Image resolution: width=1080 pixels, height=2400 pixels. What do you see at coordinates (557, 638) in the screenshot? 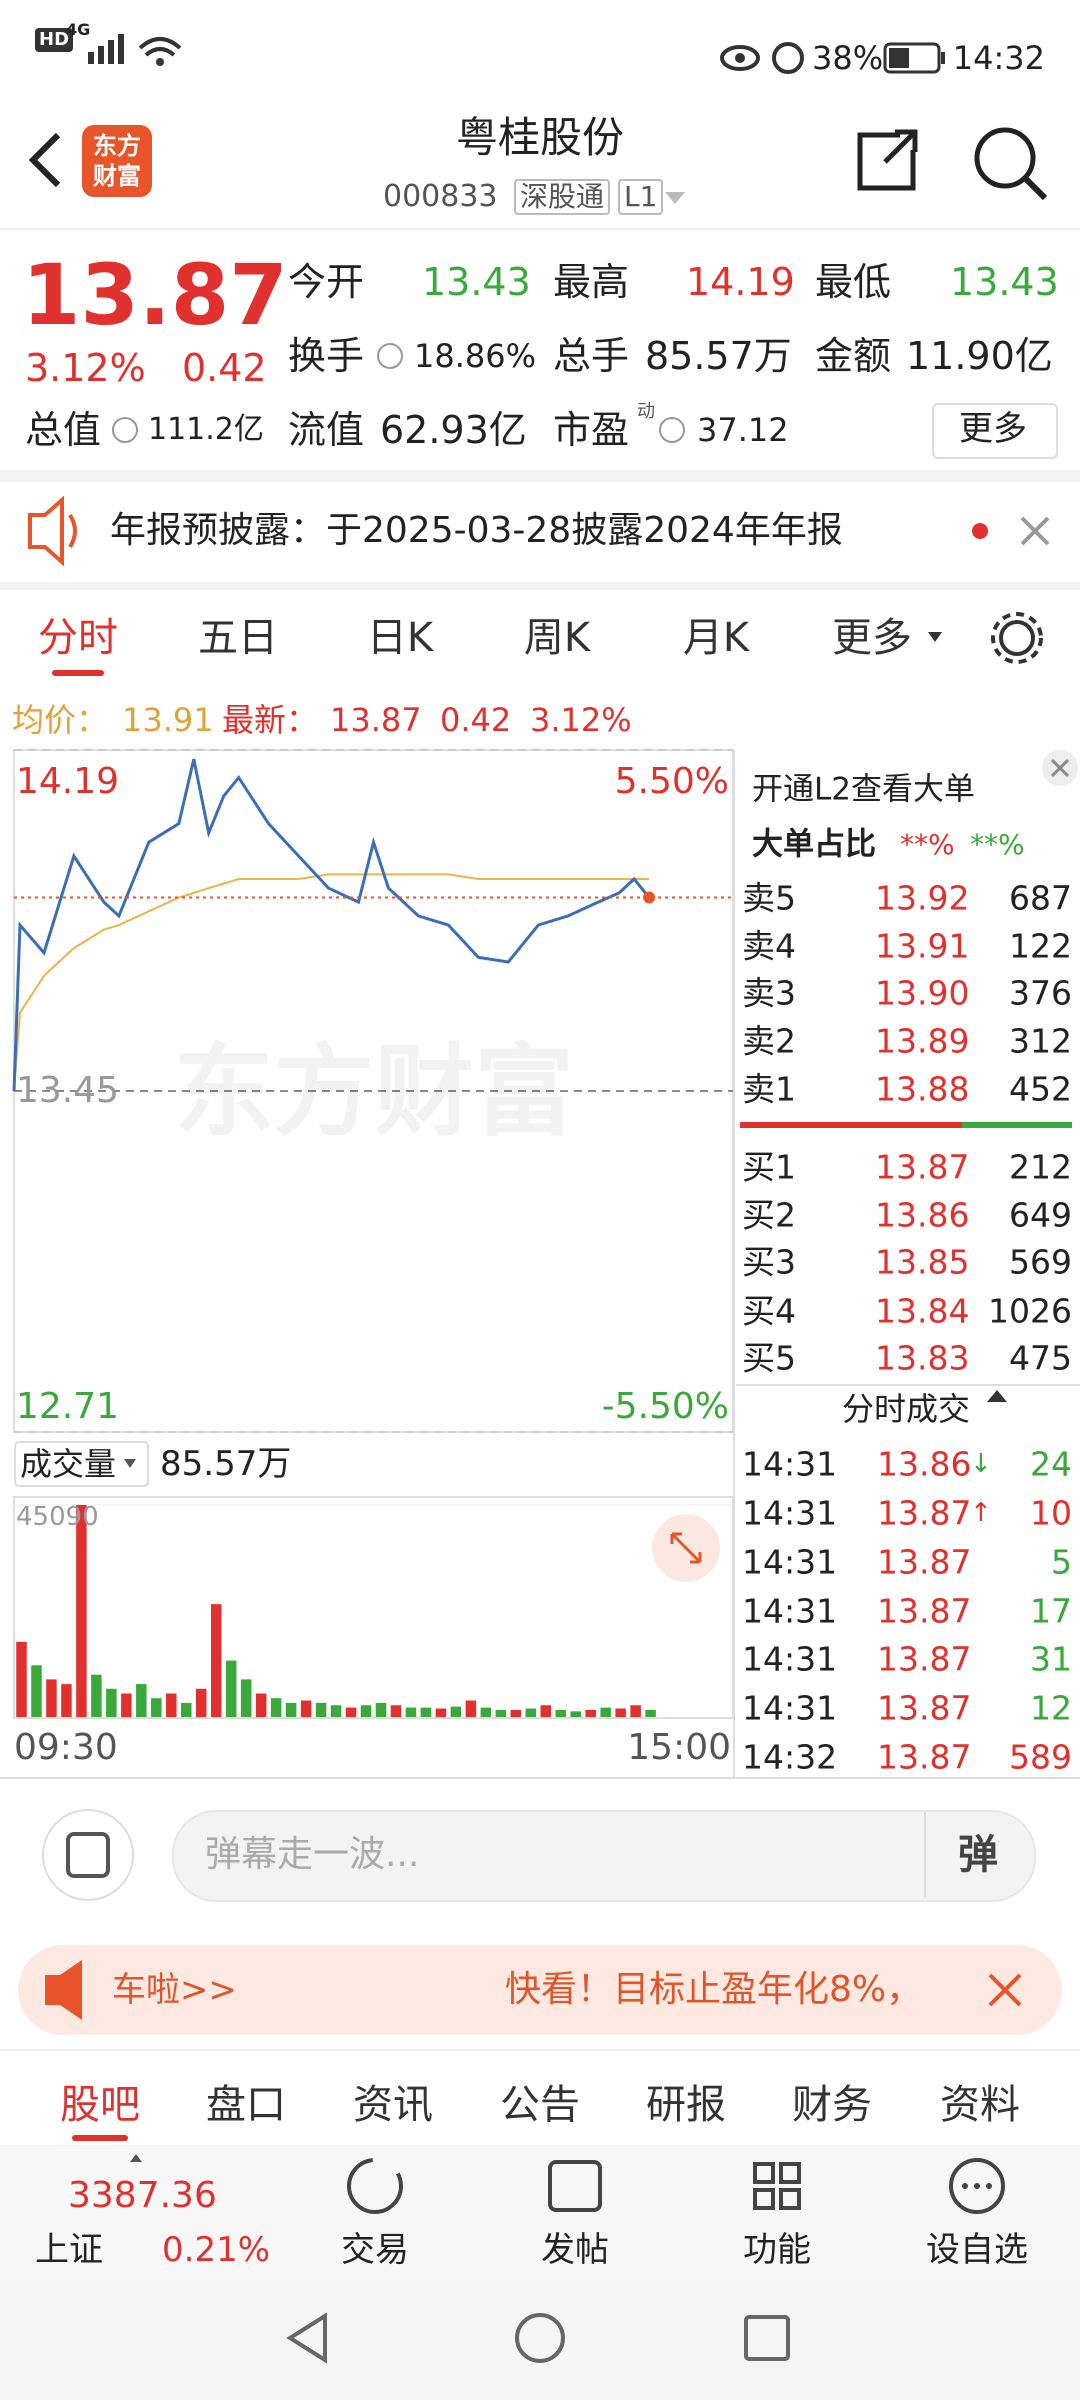
I see `chart-tab: 周K` at bounding box center [557, 638].